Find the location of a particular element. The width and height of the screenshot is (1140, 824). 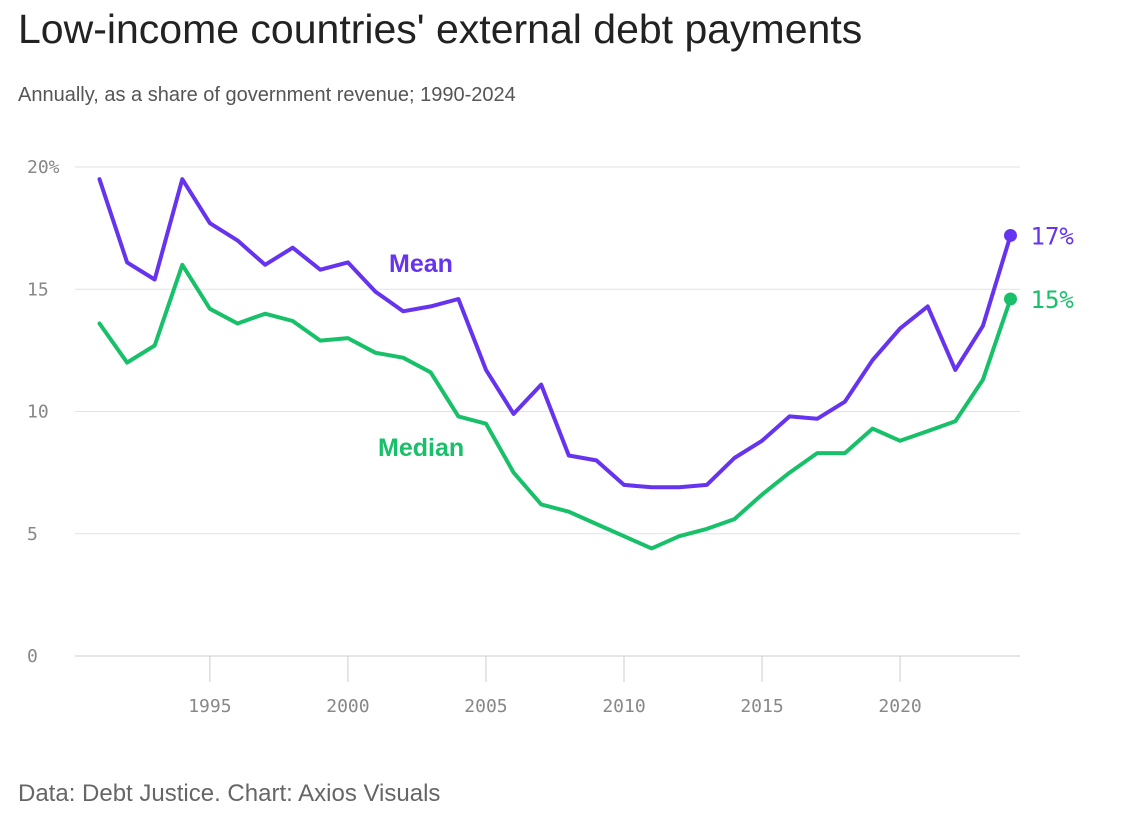

y-tick-label: 15 is located at coordinates (38, 289).